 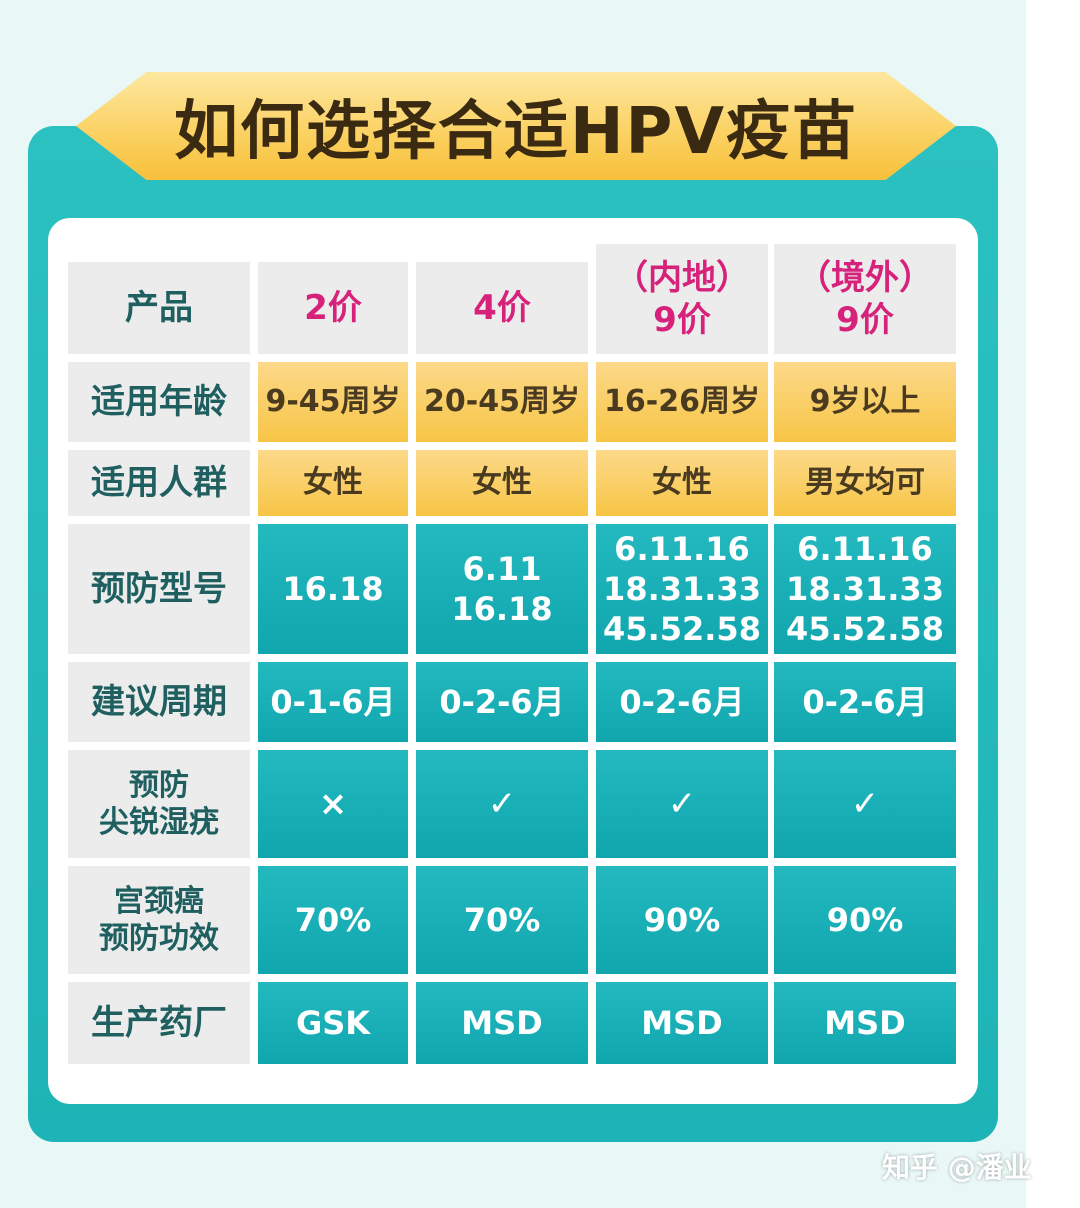 I want to click on warts-2v-cross-icon: ×, so click(x=333, y=804).